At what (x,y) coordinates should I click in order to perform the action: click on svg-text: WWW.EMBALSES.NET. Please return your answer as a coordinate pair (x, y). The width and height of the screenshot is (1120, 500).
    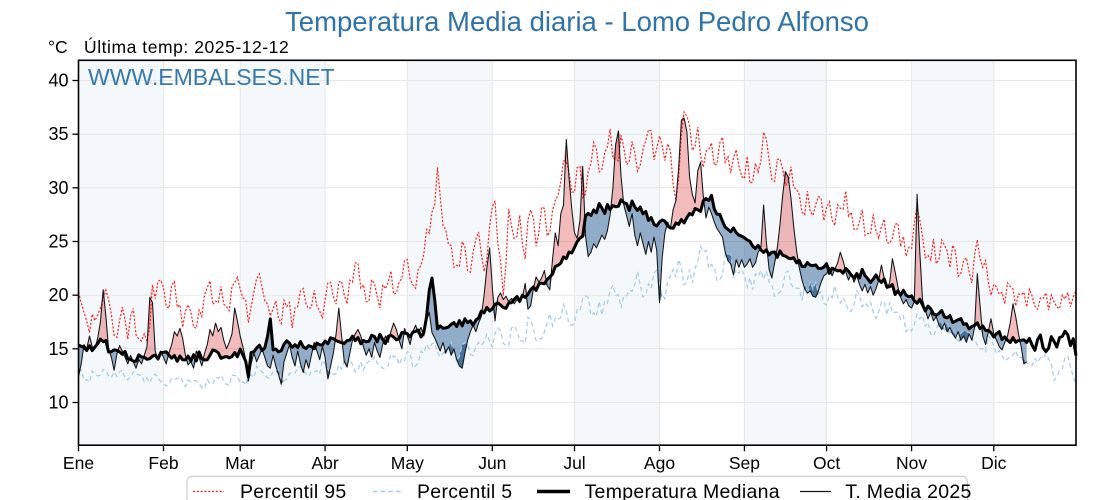
    Looking at the image, I should click on (211, 77).